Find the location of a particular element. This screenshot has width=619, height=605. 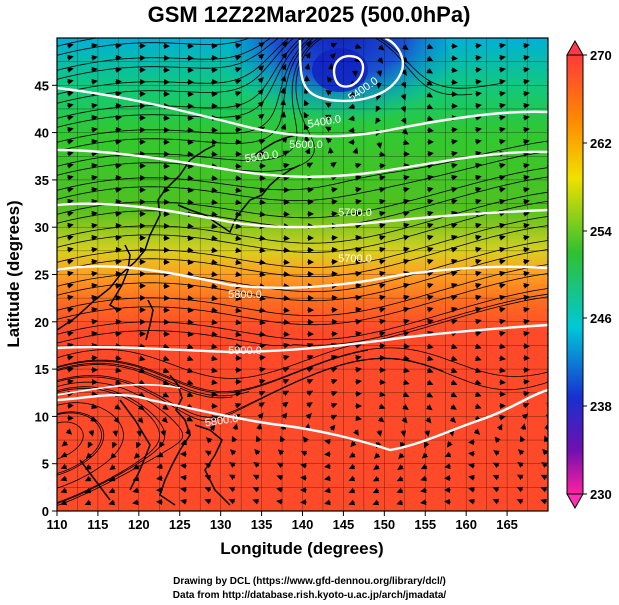

colorbar-tick-label: 270 is located at coordinates (601, 55).